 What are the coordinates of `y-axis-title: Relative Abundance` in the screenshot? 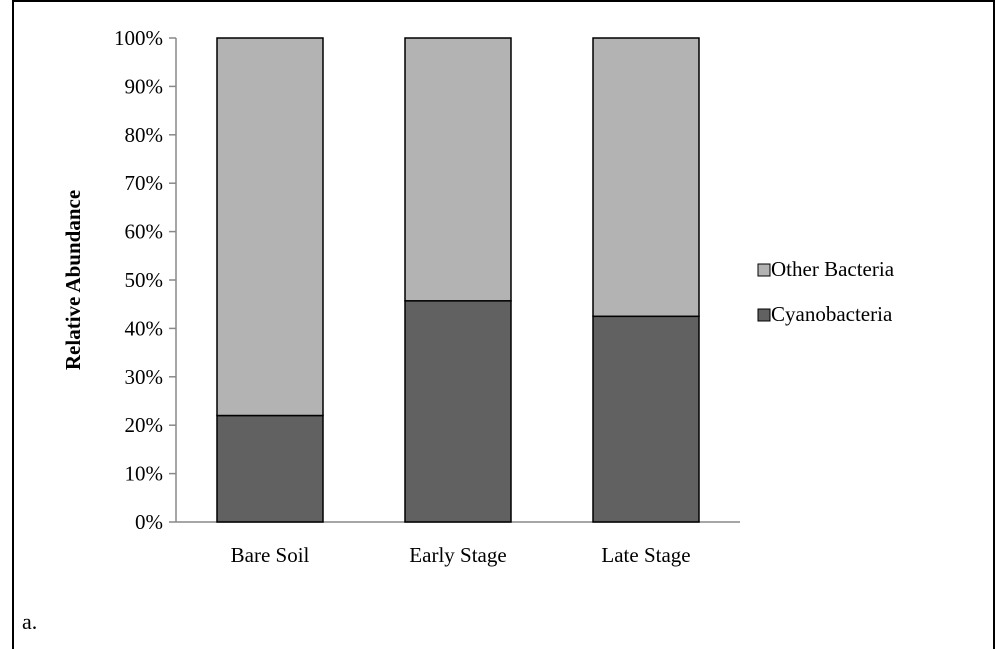 It's located at (73, 280).